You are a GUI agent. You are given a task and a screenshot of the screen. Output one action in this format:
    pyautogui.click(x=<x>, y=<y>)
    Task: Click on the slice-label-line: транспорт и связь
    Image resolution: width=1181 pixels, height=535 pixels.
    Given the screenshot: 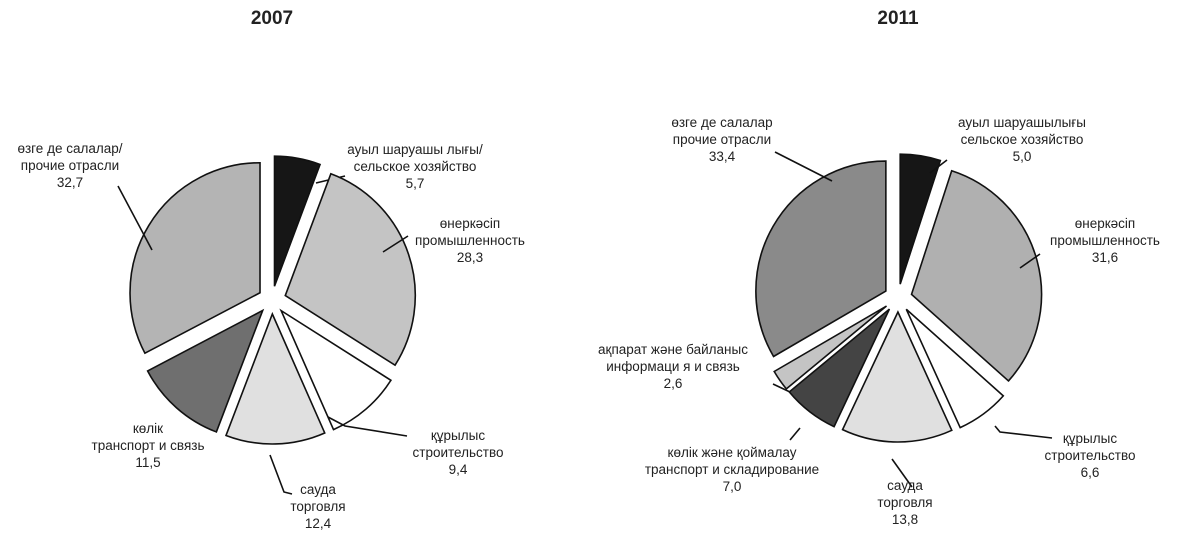 What is the action you would take?
    pyautogui.click(x=148, y=445)
    